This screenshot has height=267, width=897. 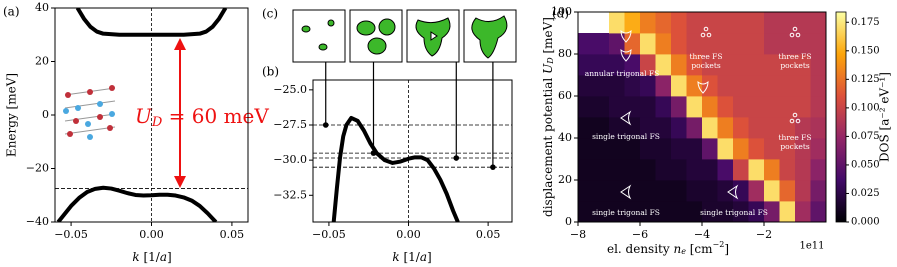 What do you see at coordinates (865, 50) in the screenshot?
I see `colorbar-tick-label: 0.150` at bounding box center [865, 50].